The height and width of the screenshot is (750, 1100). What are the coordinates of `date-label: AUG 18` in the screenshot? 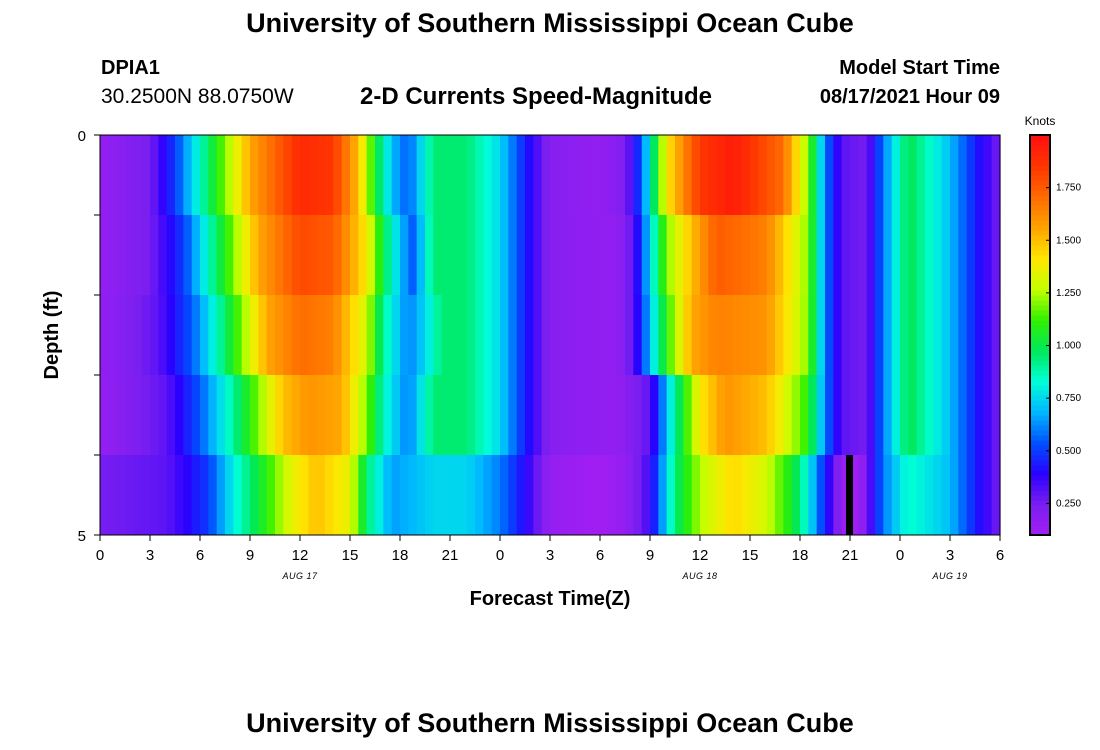 It's located at (699, 576).